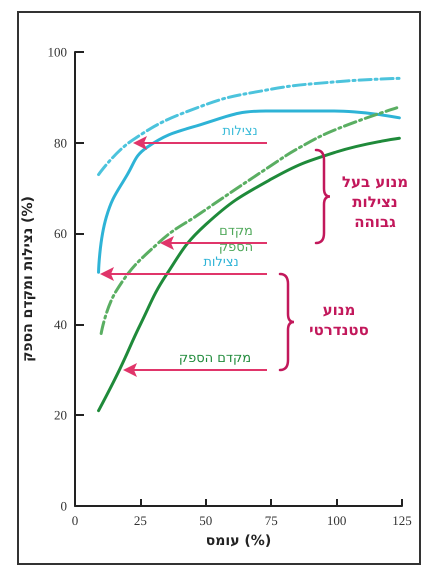 The width and height of the screenshot is (423, 572). What do you see at coordinates (336, 520) in the screenshot?
I see `x-tick-label: 100` at bounding box center [336, 520].